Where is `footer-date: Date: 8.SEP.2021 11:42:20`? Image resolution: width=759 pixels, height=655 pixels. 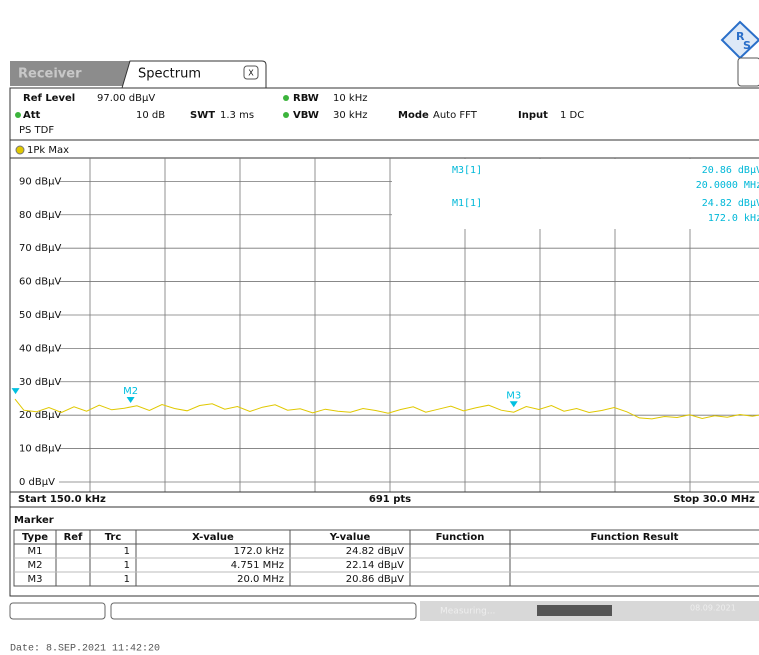
footer-date: Date: 8.SEP.2021 11:42:20 is located at coordinates (85, 649).